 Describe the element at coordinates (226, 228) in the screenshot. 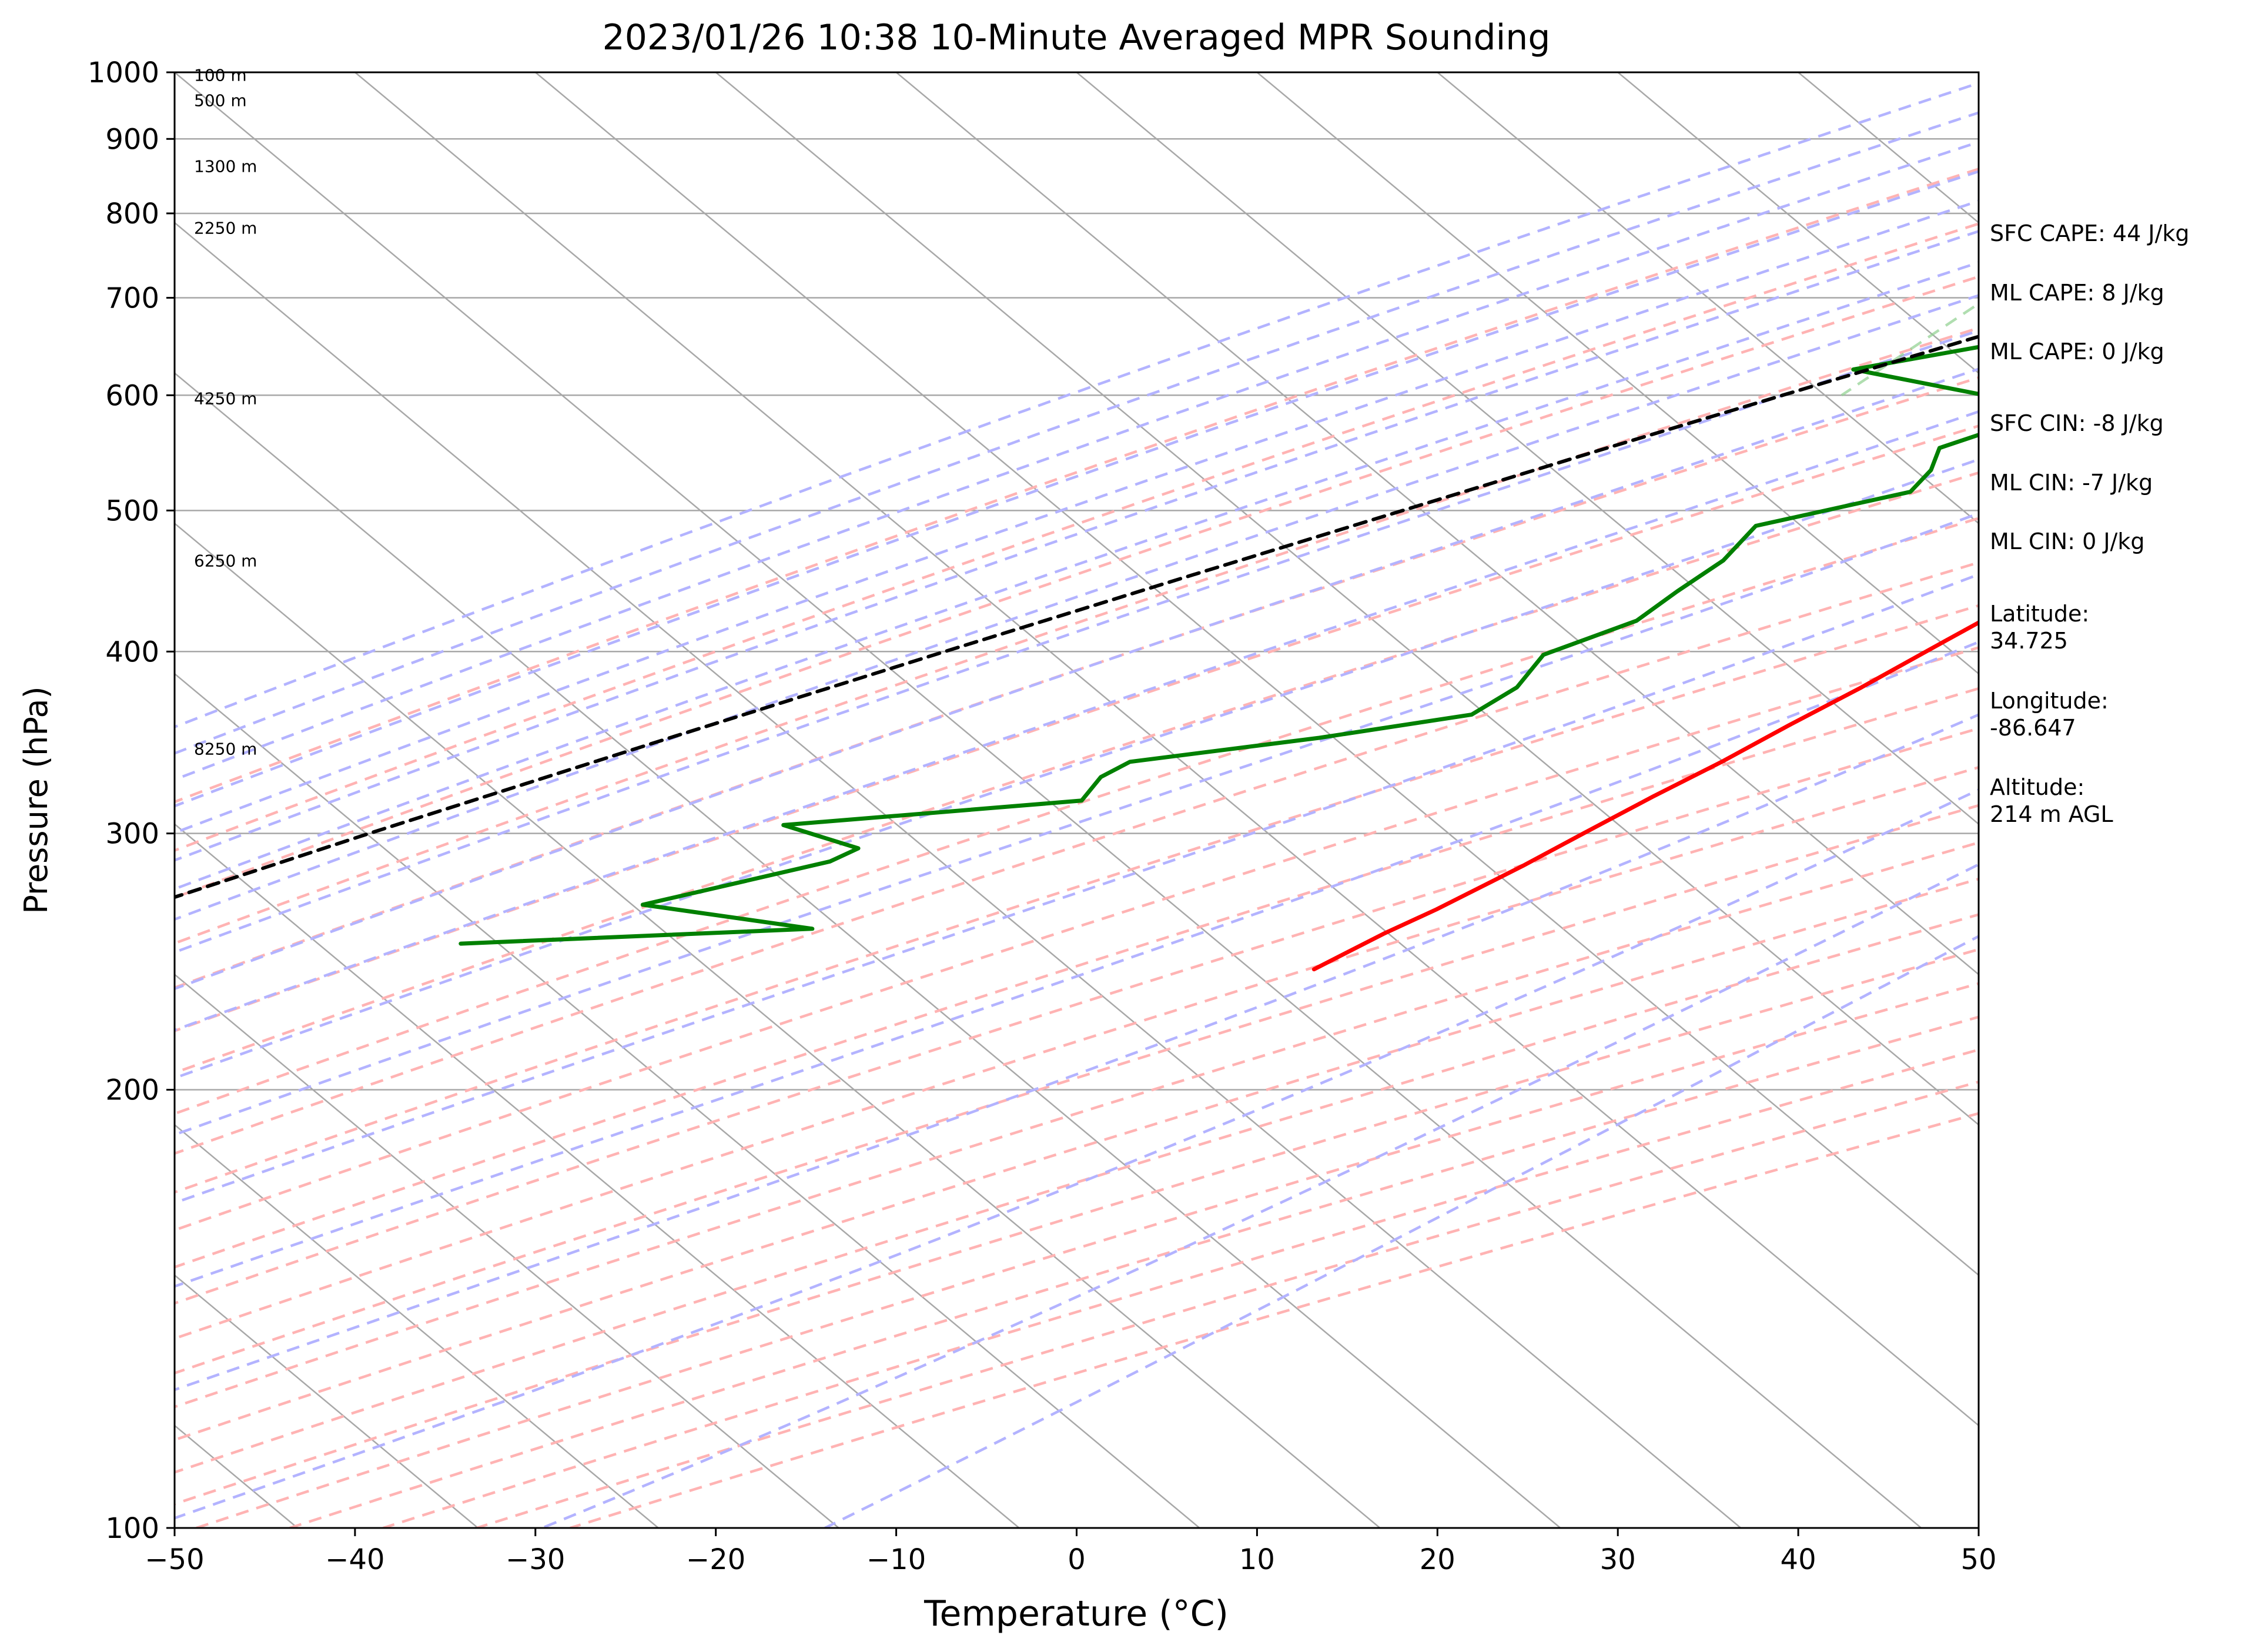

I see `height-label: 2250 m` at that location.